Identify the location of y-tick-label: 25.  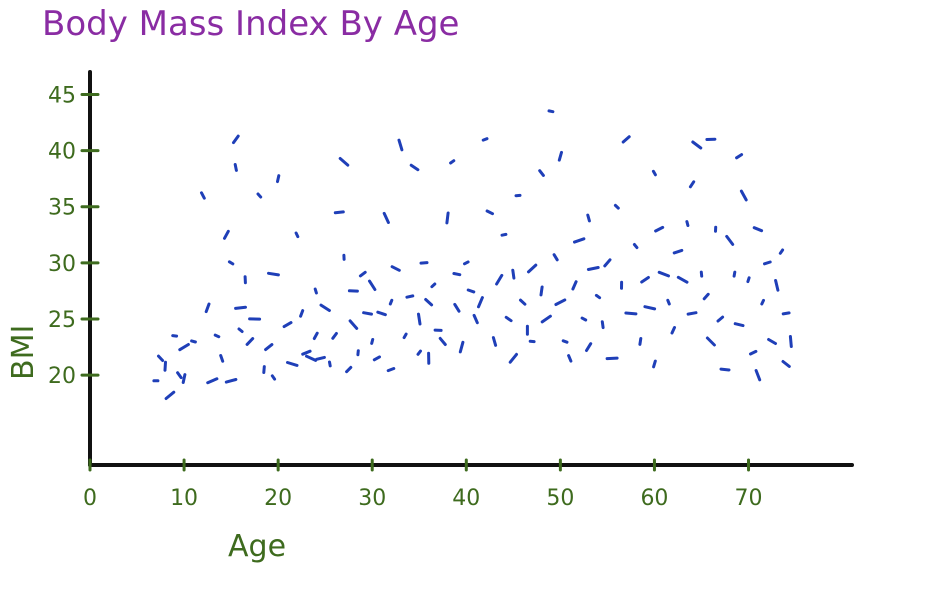
(62, 320).